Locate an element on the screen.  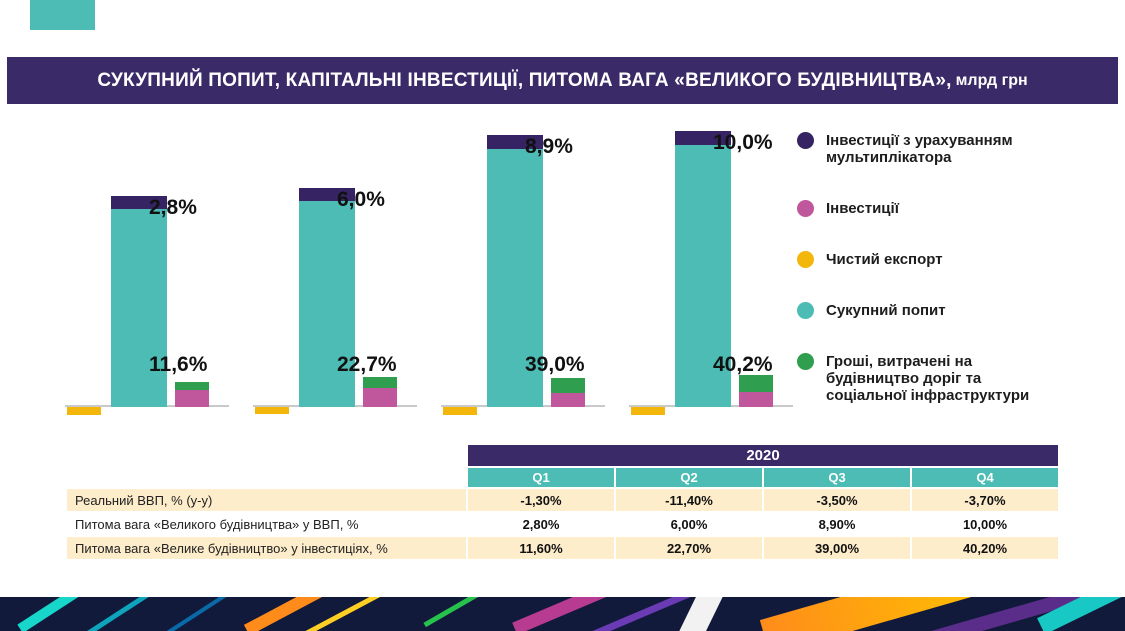
table-header-q4: Q4 is located at coordinates (985, 477).